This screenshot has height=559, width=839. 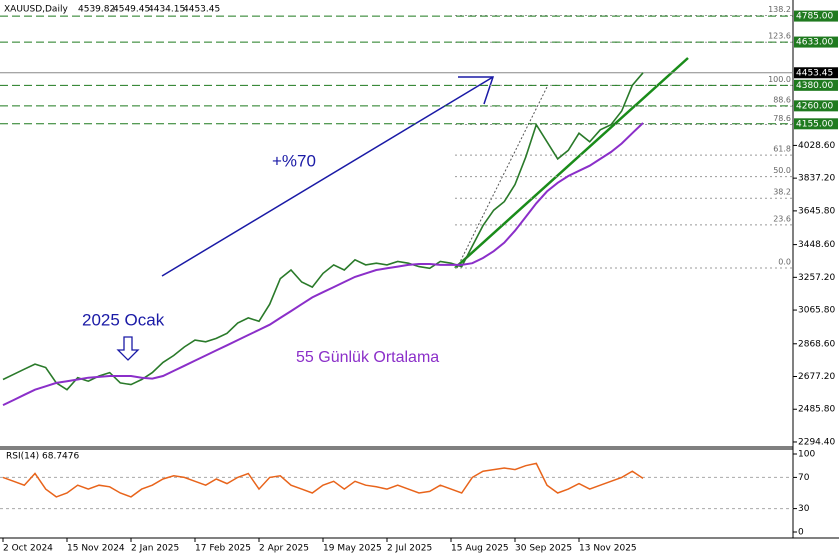 I want to click on ohlc-value: 4549.45, so click(x=131, y=10).